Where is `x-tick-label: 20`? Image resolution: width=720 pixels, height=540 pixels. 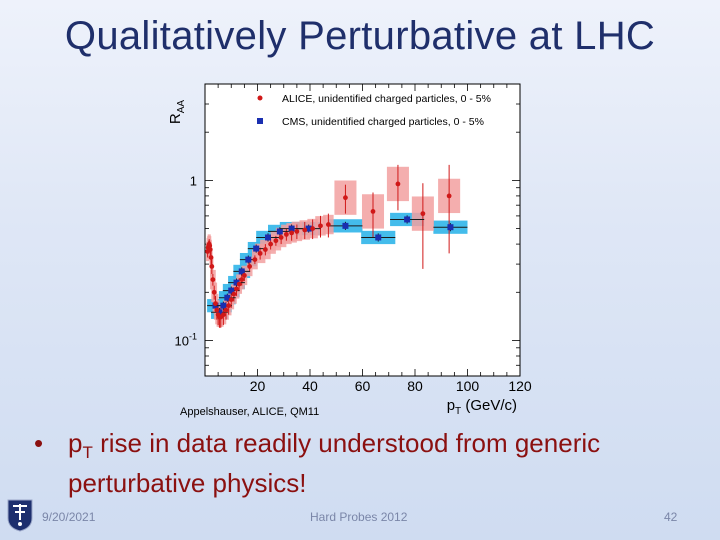 x-tick-label: 20 is located at coordinates (258, 386).